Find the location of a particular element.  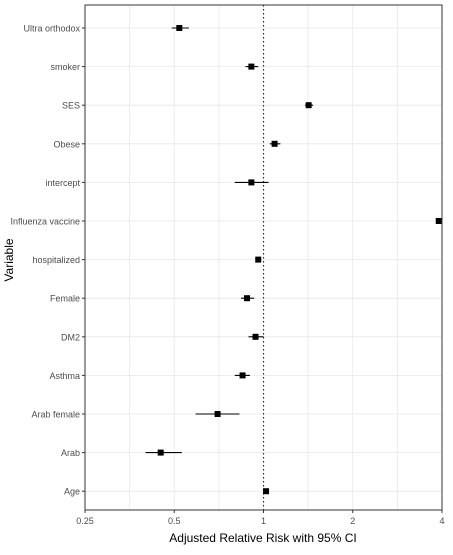

y-tick-label: hospitalized is located at coordinates (56, 260).